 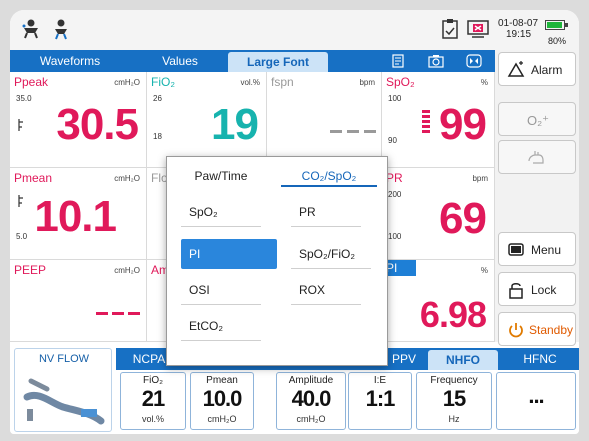 I want to click on mode-ppv: PPV, so click(x=403, y=359).